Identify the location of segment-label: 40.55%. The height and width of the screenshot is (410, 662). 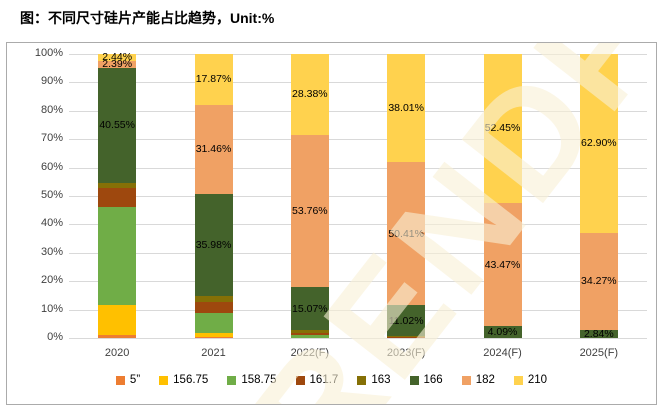
(117, 125).